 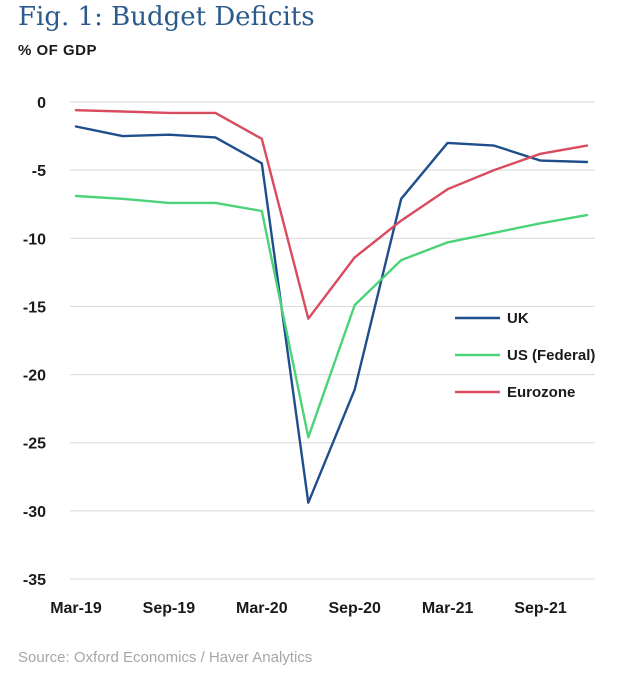 What do you see at coordinates (518, 318) in the screenshot?
I see `legend-label: UK` at bounding box center [518, 318].